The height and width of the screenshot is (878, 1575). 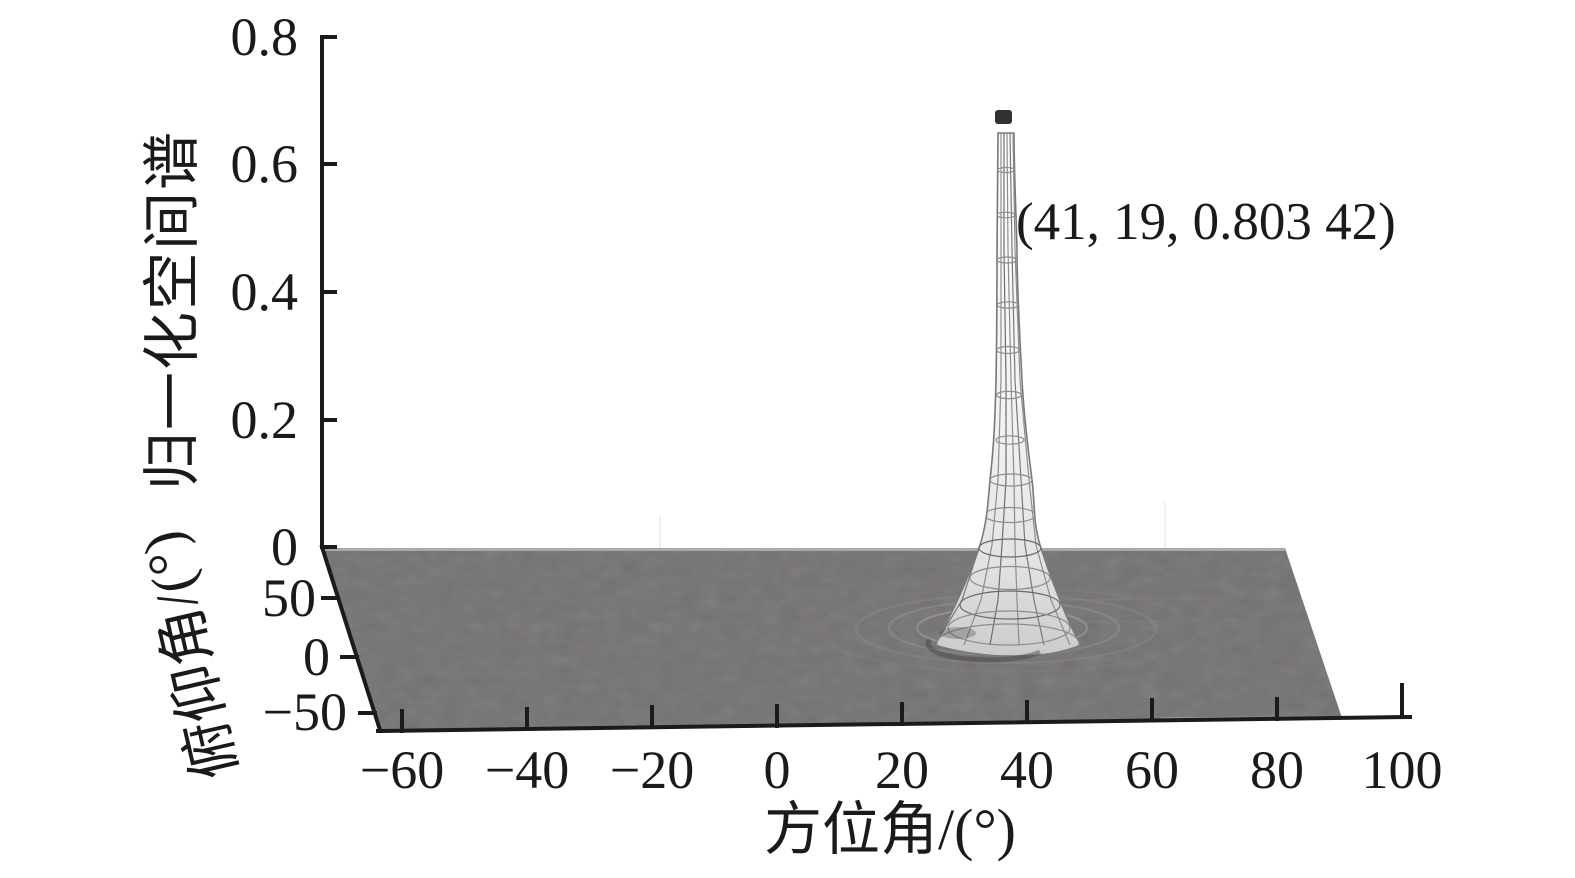 What do you see at coordinates (652, 770) in the screenshot?
I see `x-tick-label: −20` at bounding box center [652, 770].